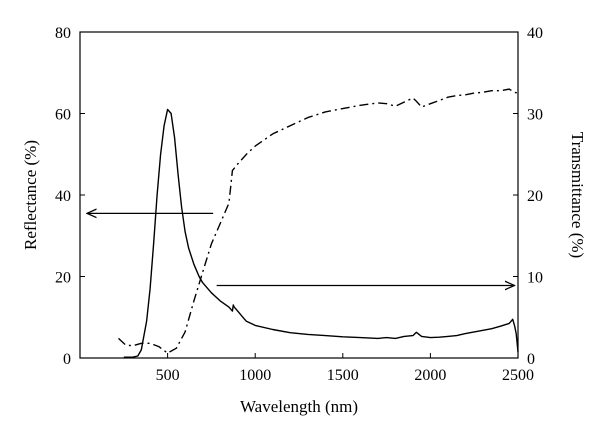  What do you see at coordinates (63, 196) in the screenshot?
I see `left-y-tick-label: 40` at bounding box center [63, 196].